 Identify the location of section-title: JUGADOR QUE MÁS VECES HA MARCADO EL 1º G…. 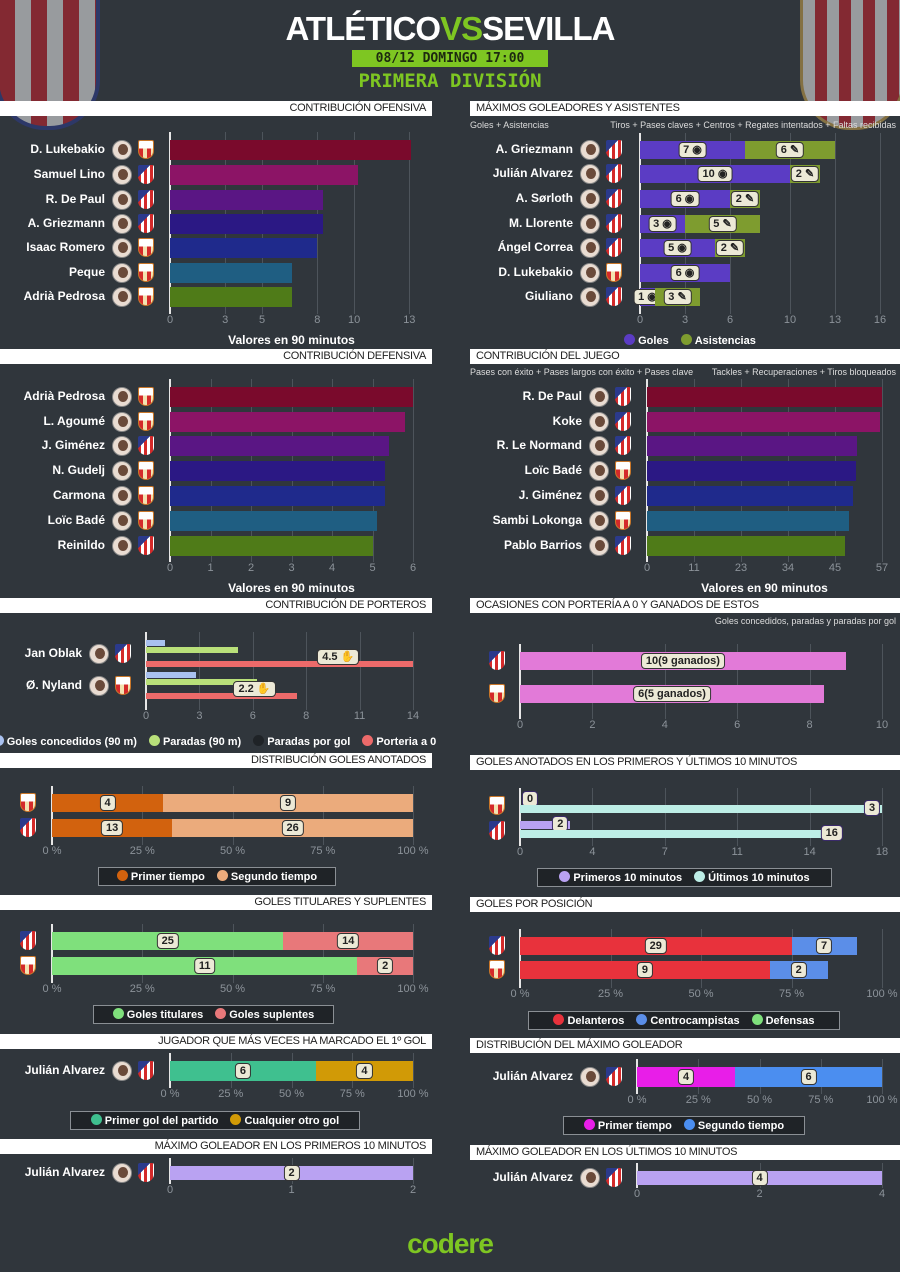
(216, 1041).